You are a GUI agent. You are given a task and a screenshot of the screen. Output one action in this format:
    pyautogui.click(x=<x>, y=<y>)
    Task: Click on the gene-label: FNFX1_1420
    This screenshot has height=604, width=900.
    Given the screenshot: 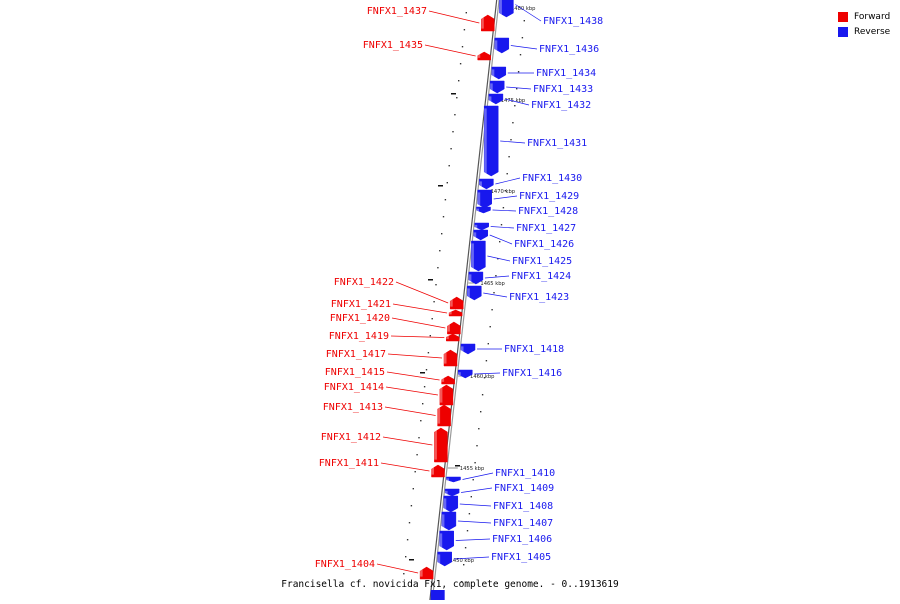 What is the action you would take?
    pyautogui.click(x=360, y=318)
    